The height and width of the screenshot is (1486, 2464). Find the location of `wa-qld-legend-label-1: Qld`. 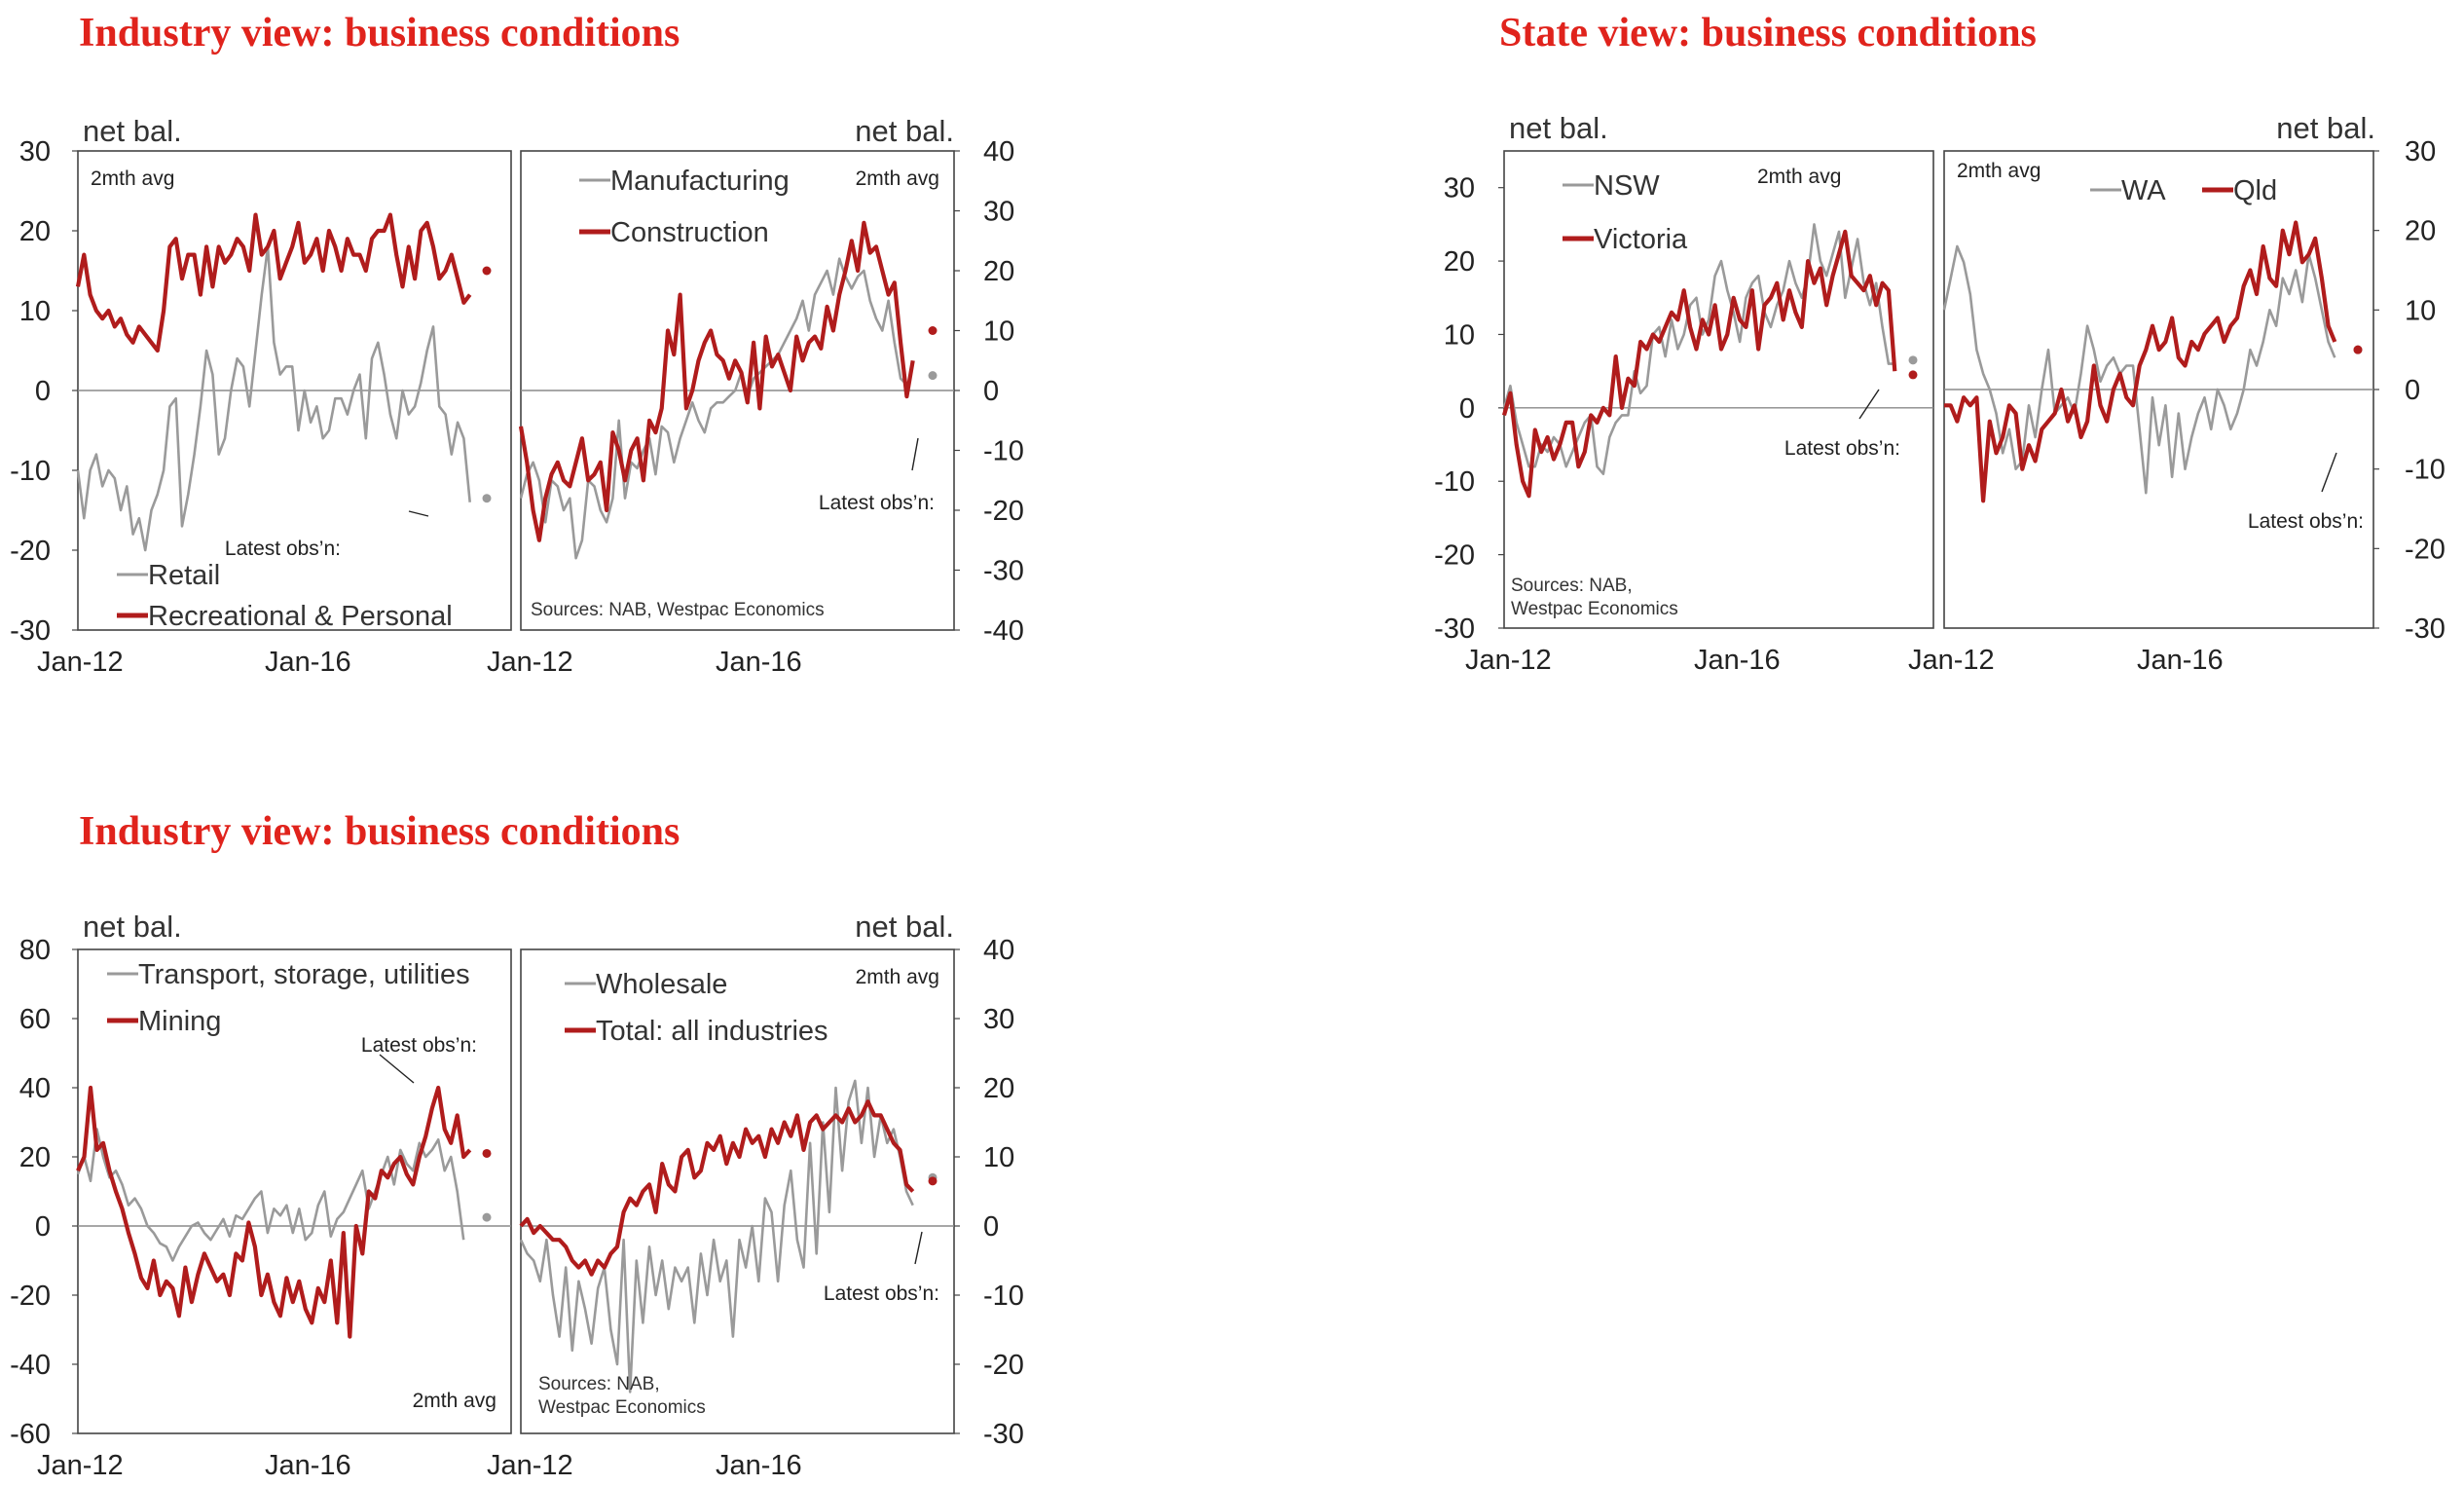

wa-qld-legend-label-1: Qld is located at coordinates (2255, 190).